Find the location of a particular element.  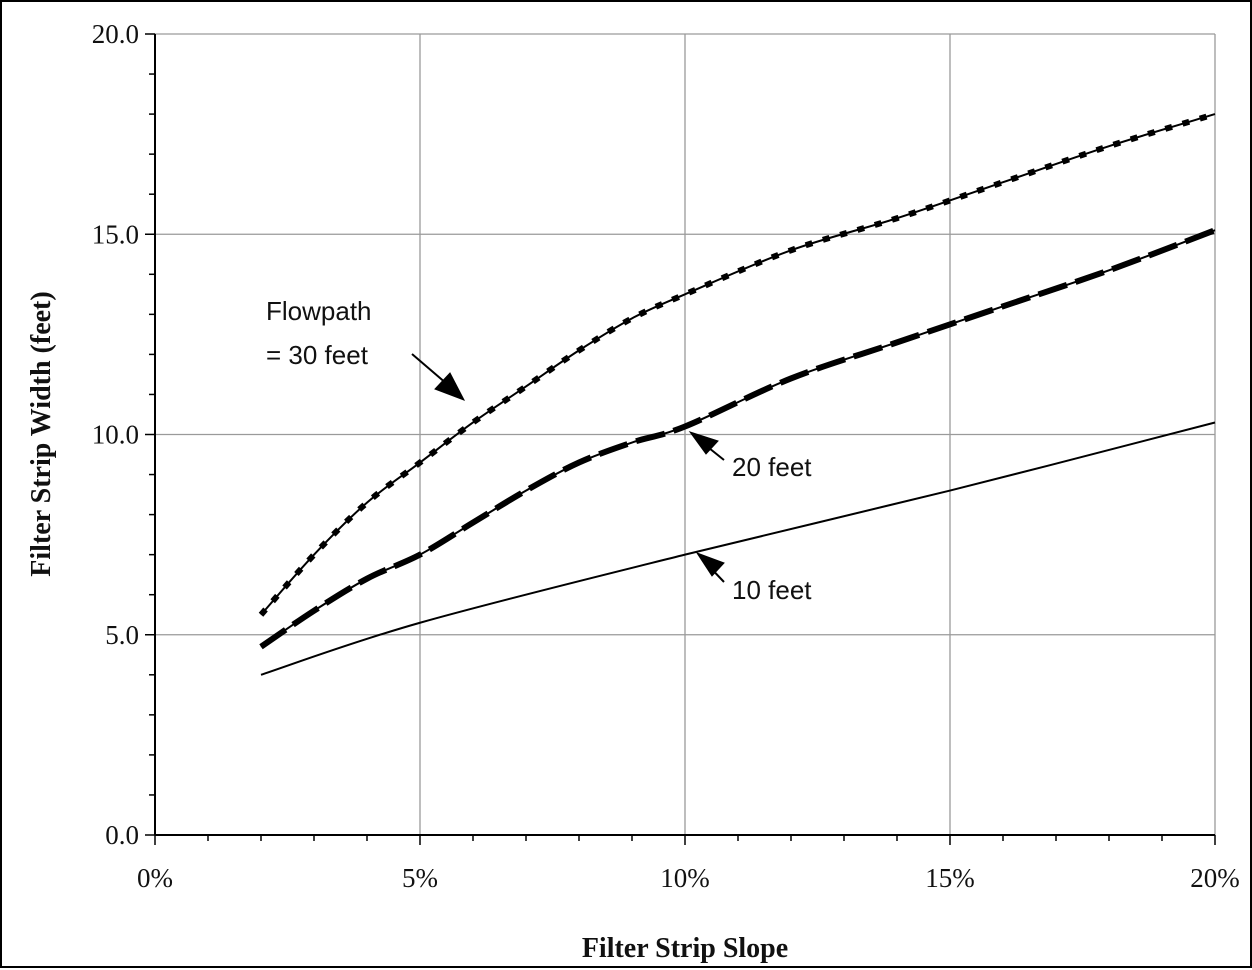

y-tick-label: 5.0 is located at coordinates (122, 635).